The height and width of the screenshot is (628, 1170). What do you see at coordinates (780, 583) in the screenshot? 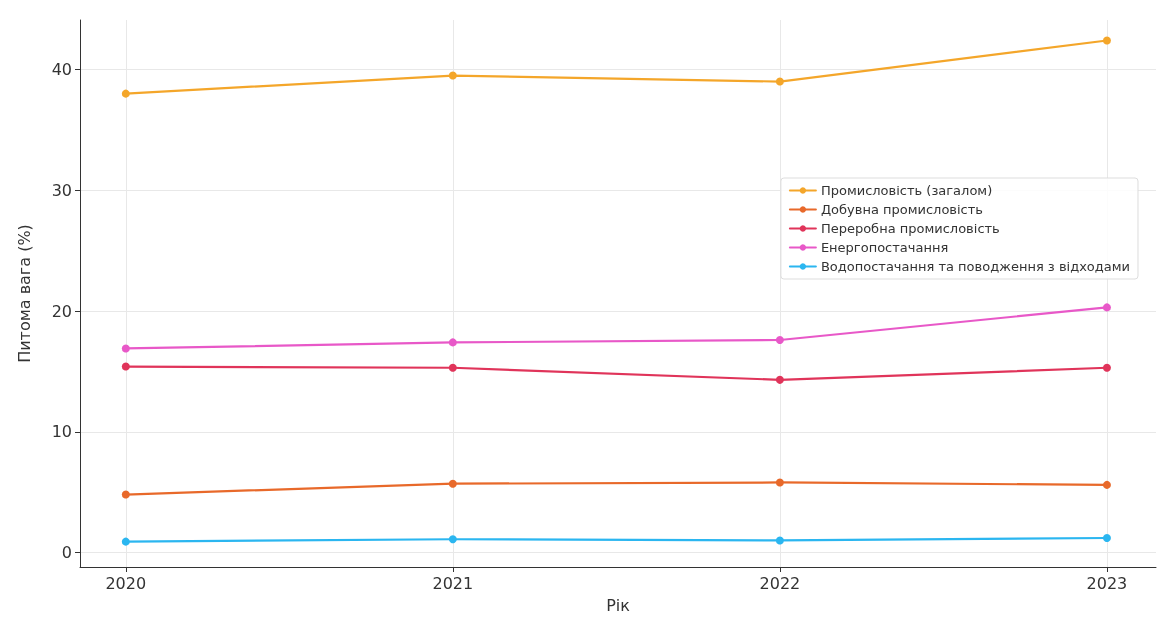
I see `x-tick-label: 2022` at bounding box center [780, 583].